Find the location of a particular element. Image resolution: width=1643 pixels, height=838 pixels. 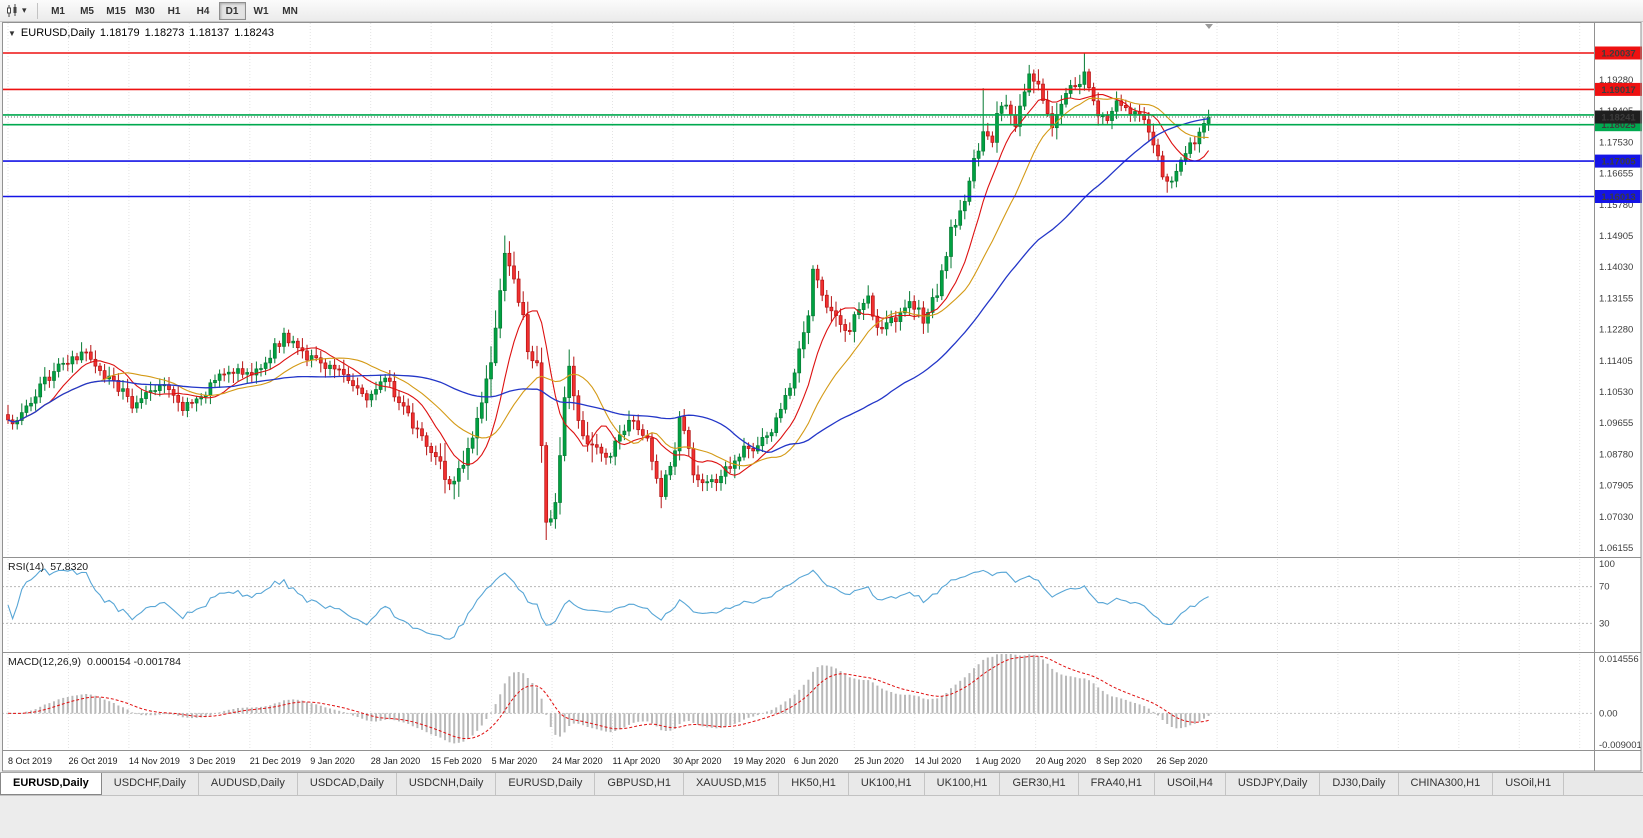

chart-tab-audusd-daily: AUDUSD,Daily is located at coordinates (248, 784).